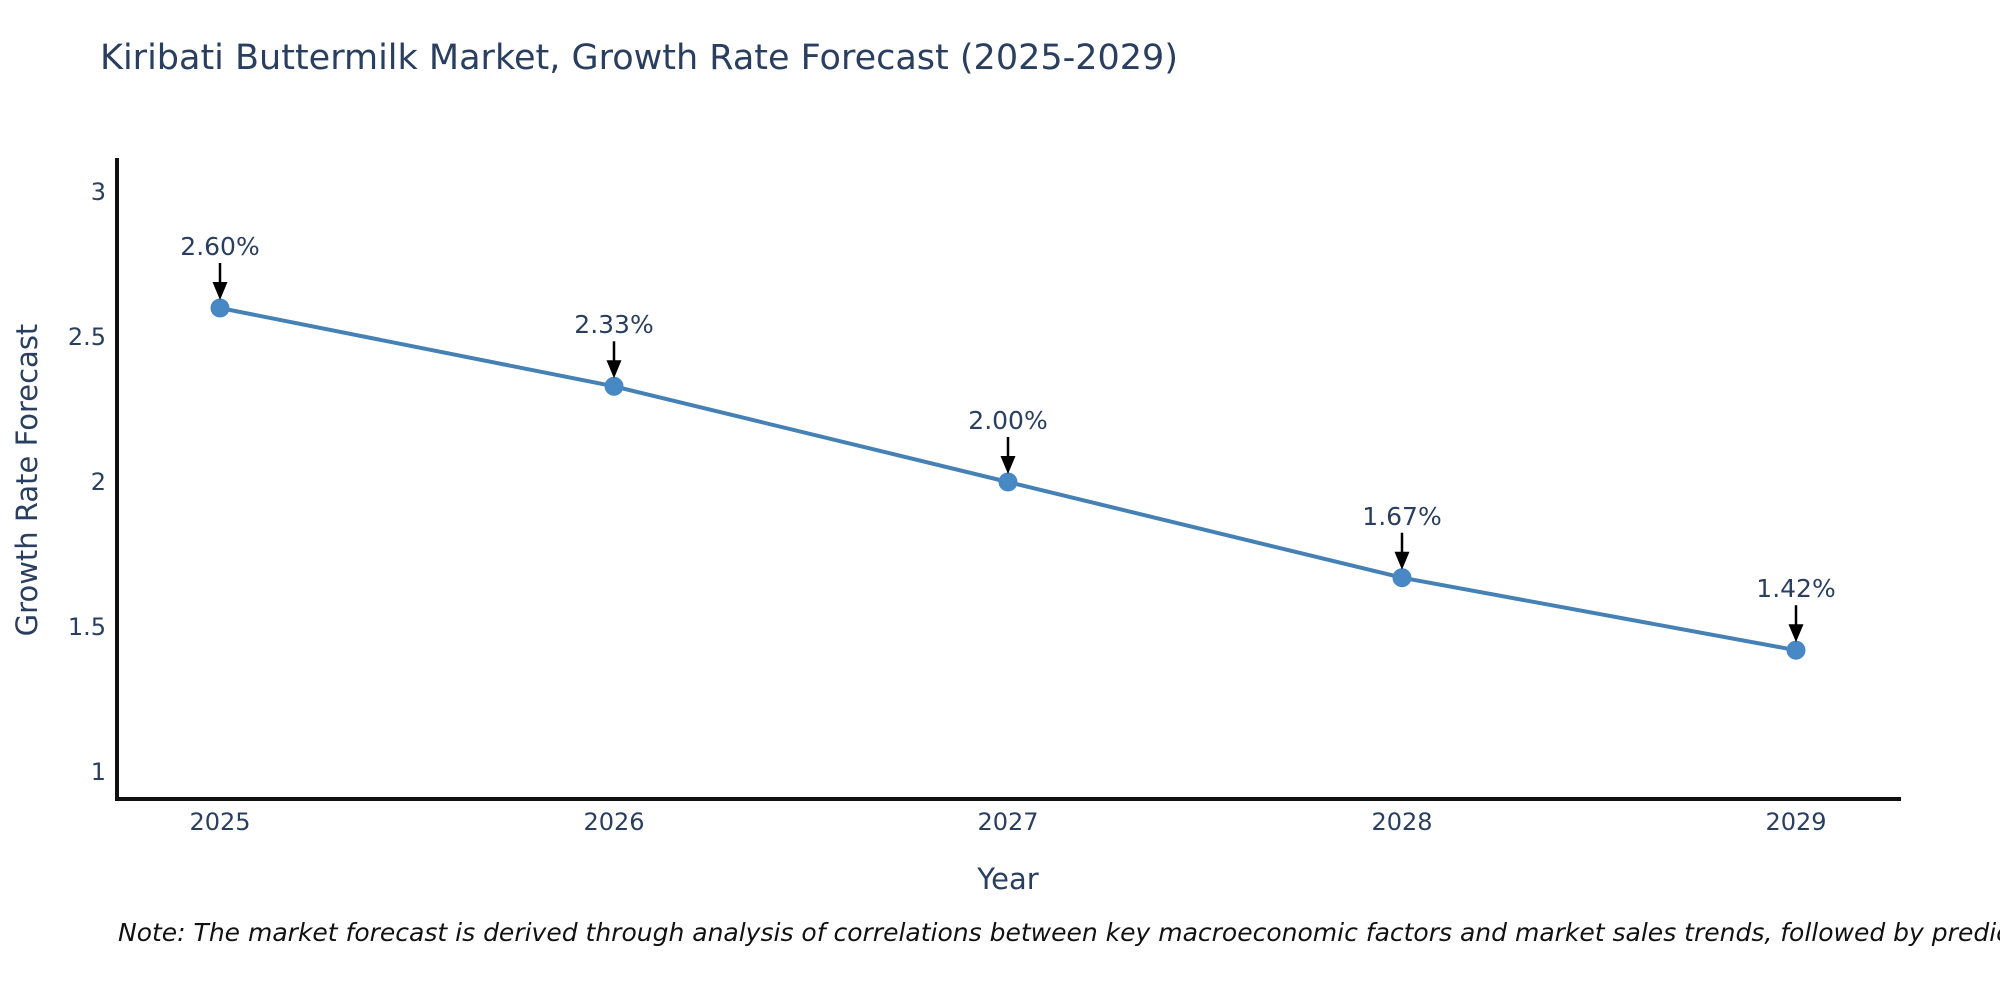 Image resolution: width=2000 pixels, height=1000 pixels. Describe the element at coordinates (86, 337) in the screenshot. I see `y-tick-label-2-5: 2.5` at that location.